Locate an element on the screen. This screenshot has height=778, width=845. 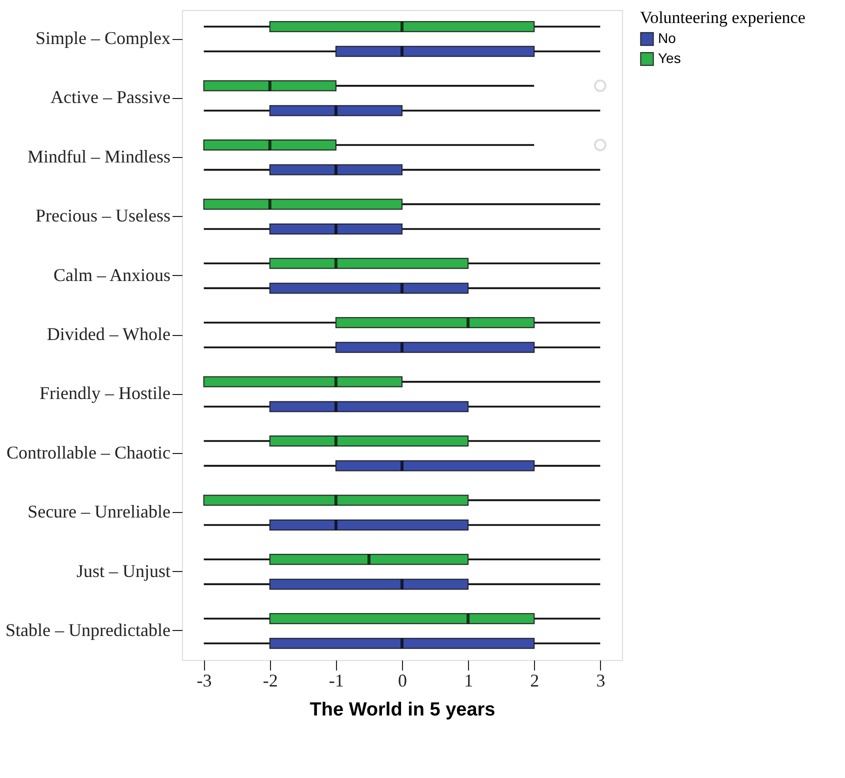
x-tick-label: -3 is located at coordinates (204, 680).